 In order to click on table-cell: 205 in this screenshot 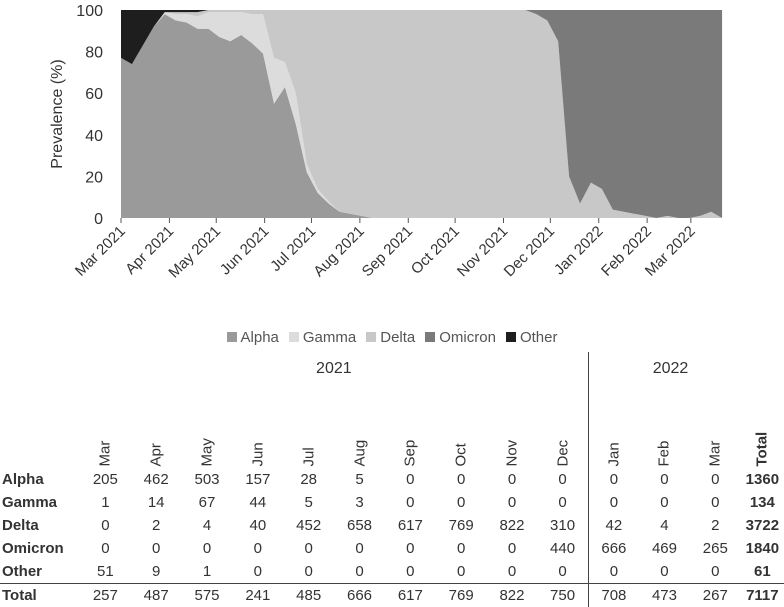, I will do `click(105, 479)`.